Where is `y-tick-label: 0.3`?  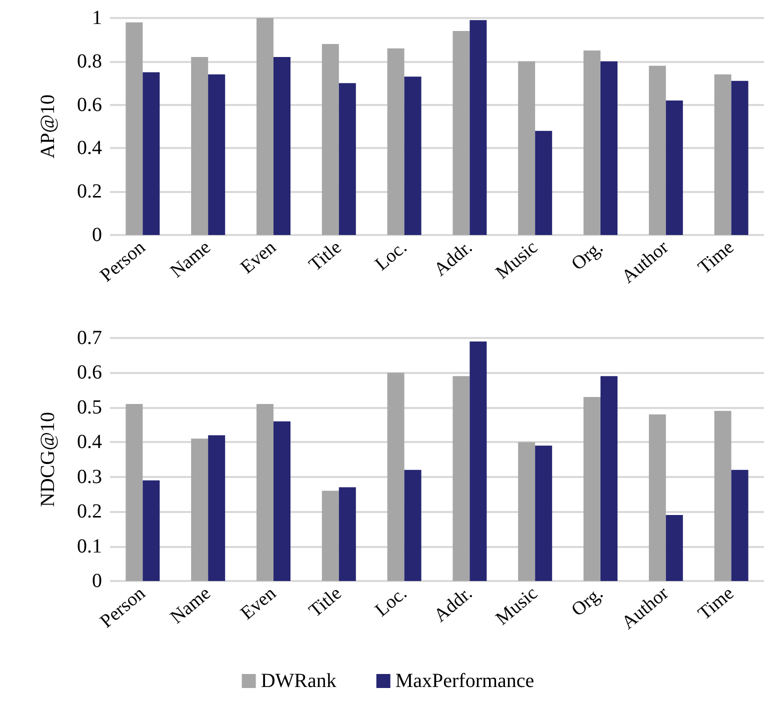 y-tick-label: 0.3 is located at coordinates (89, 477).